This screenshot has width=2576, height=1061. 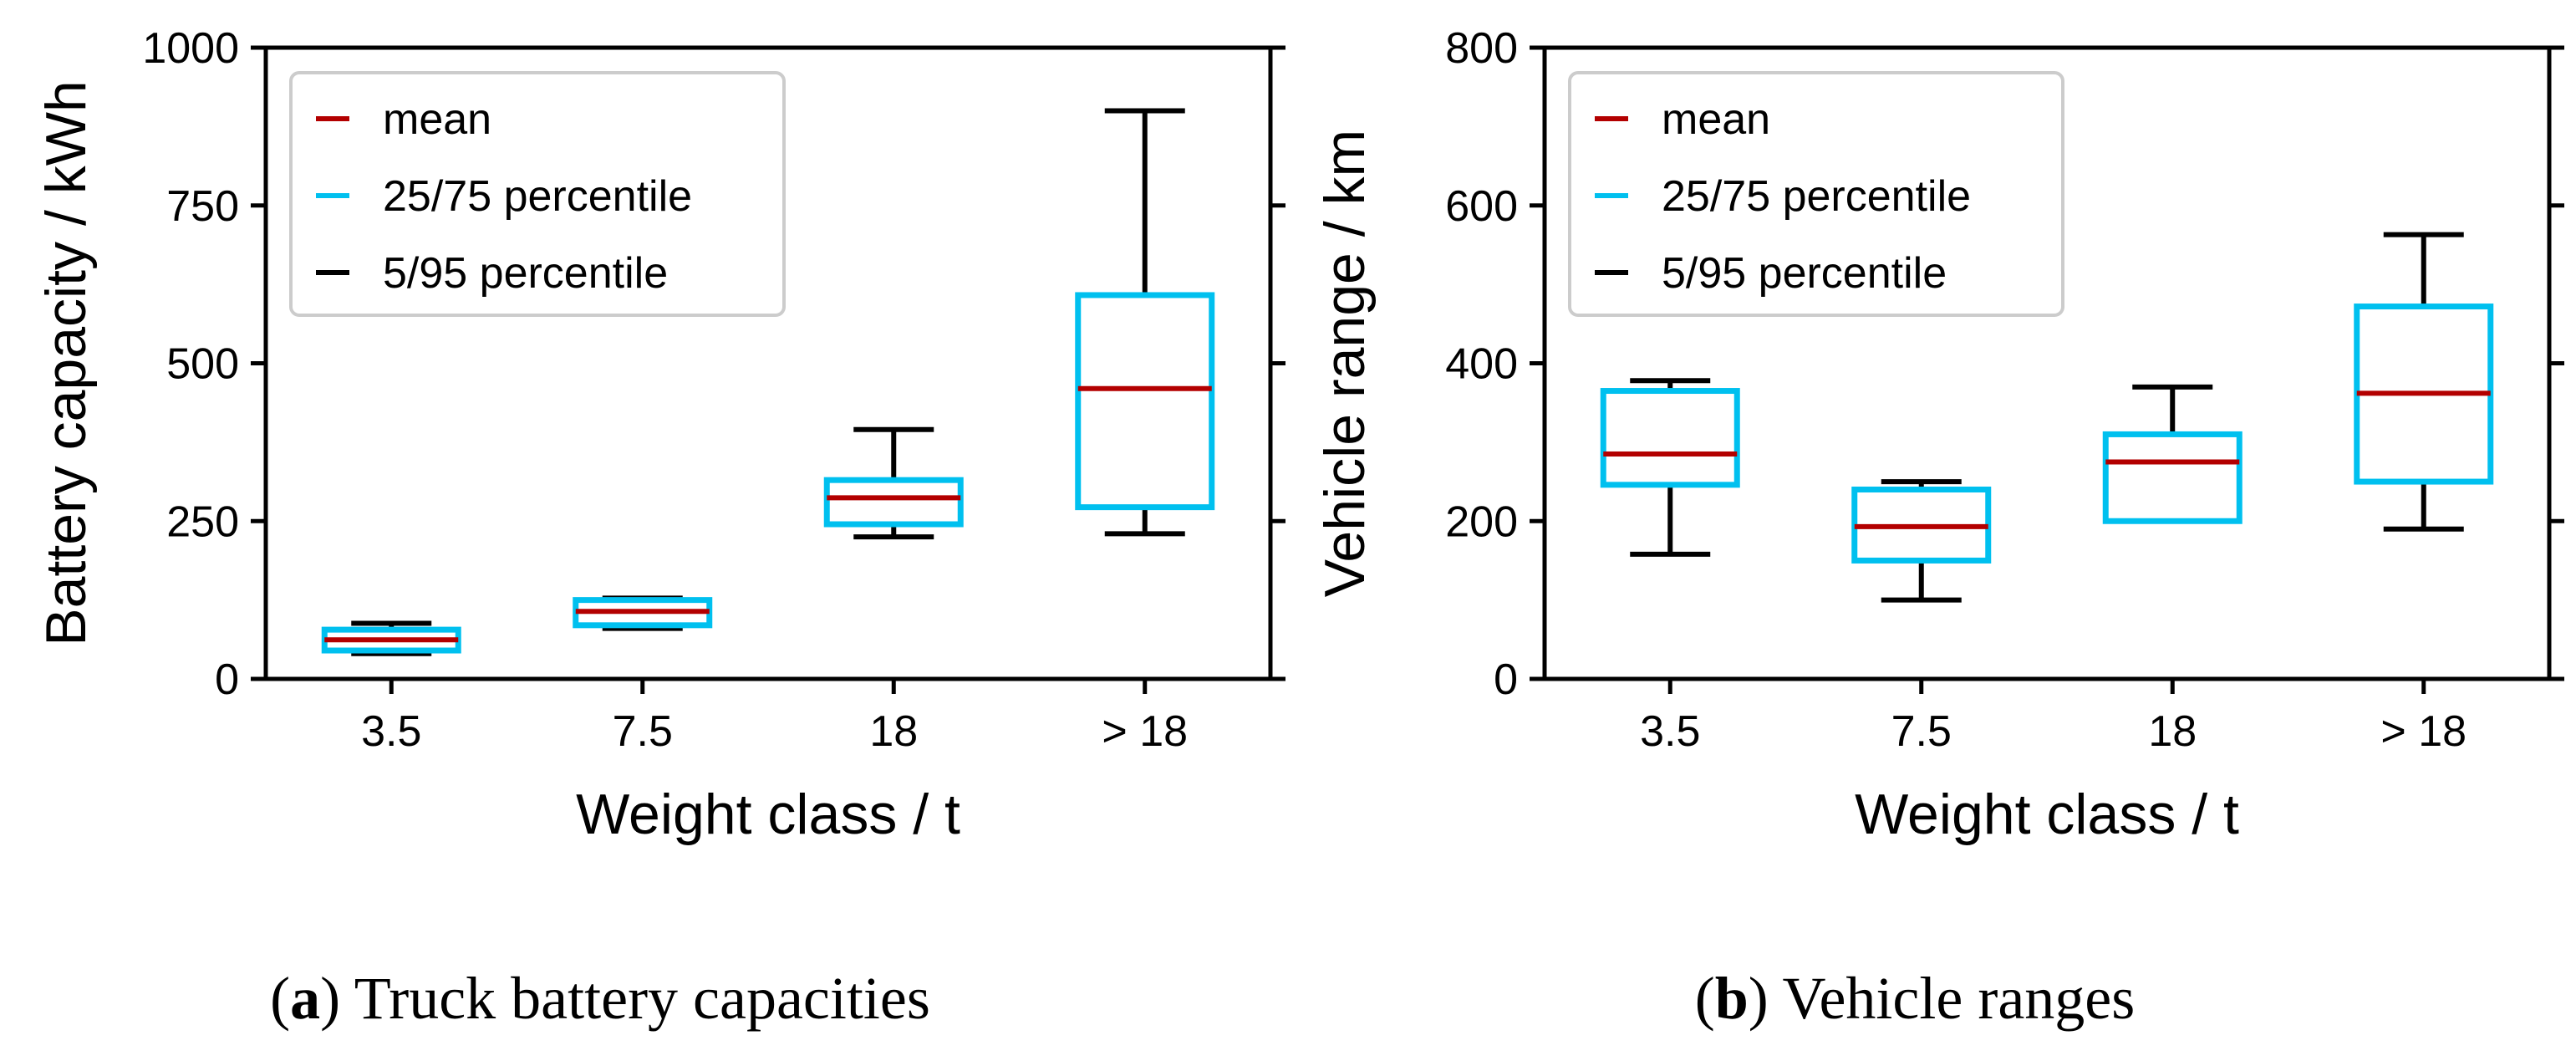 I want to click on caption: (b) Vehicle ranges, so click(x=1915, y=999).